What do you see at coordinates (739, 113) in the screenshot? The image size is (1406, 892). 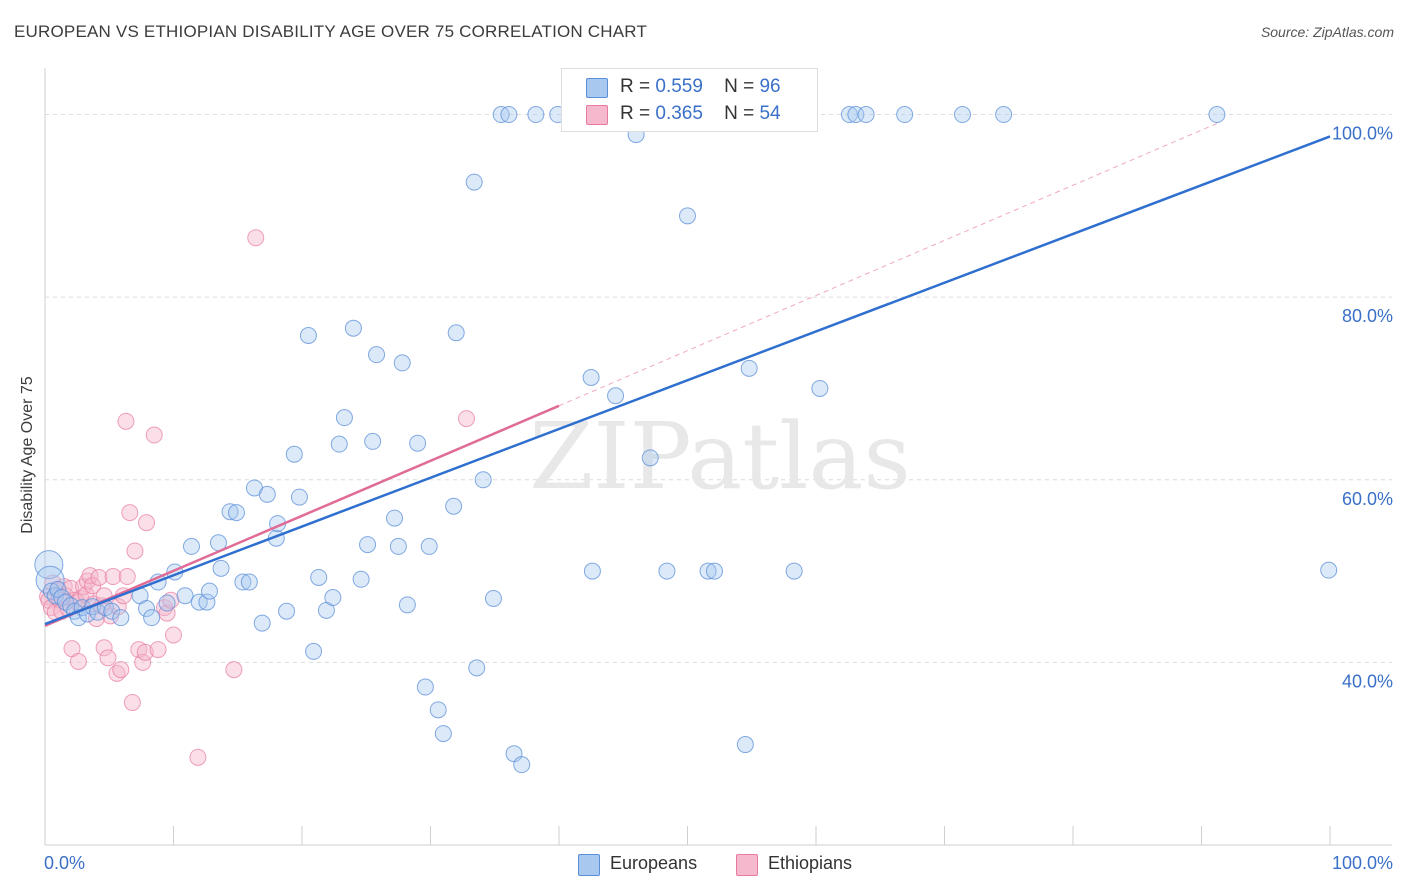 I see `n-label: N =` at bounding box center [739, 113].